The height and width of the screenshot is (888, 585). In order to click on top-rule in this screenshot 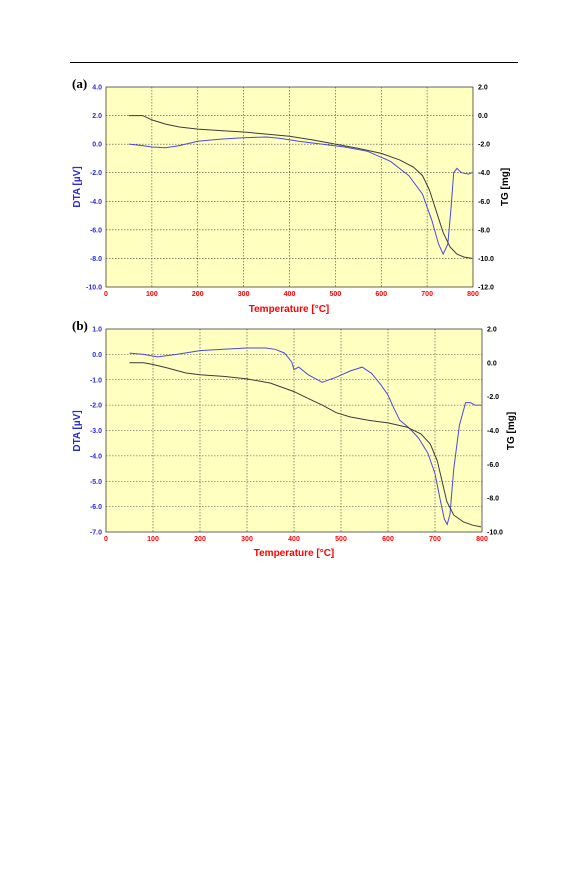, I will do `click(294, 62)`.